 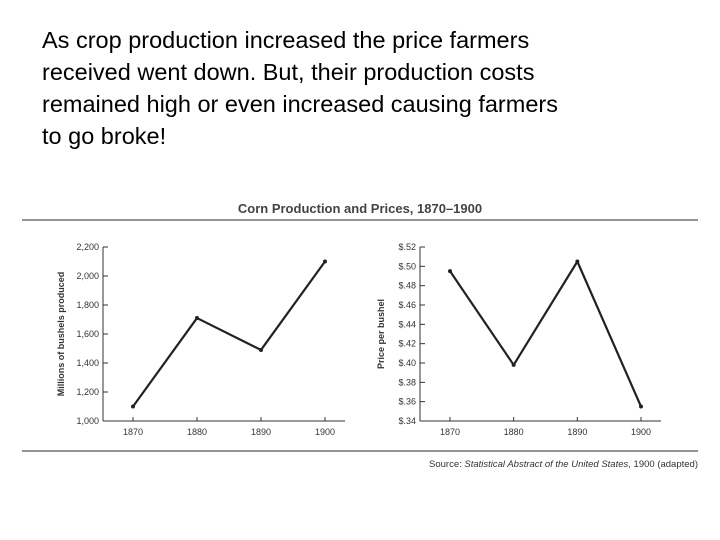 What do you see at coordinates (407, 247) in the screenshot?
I see `y-tick-label: $.52` at bounding box center [407, 247].